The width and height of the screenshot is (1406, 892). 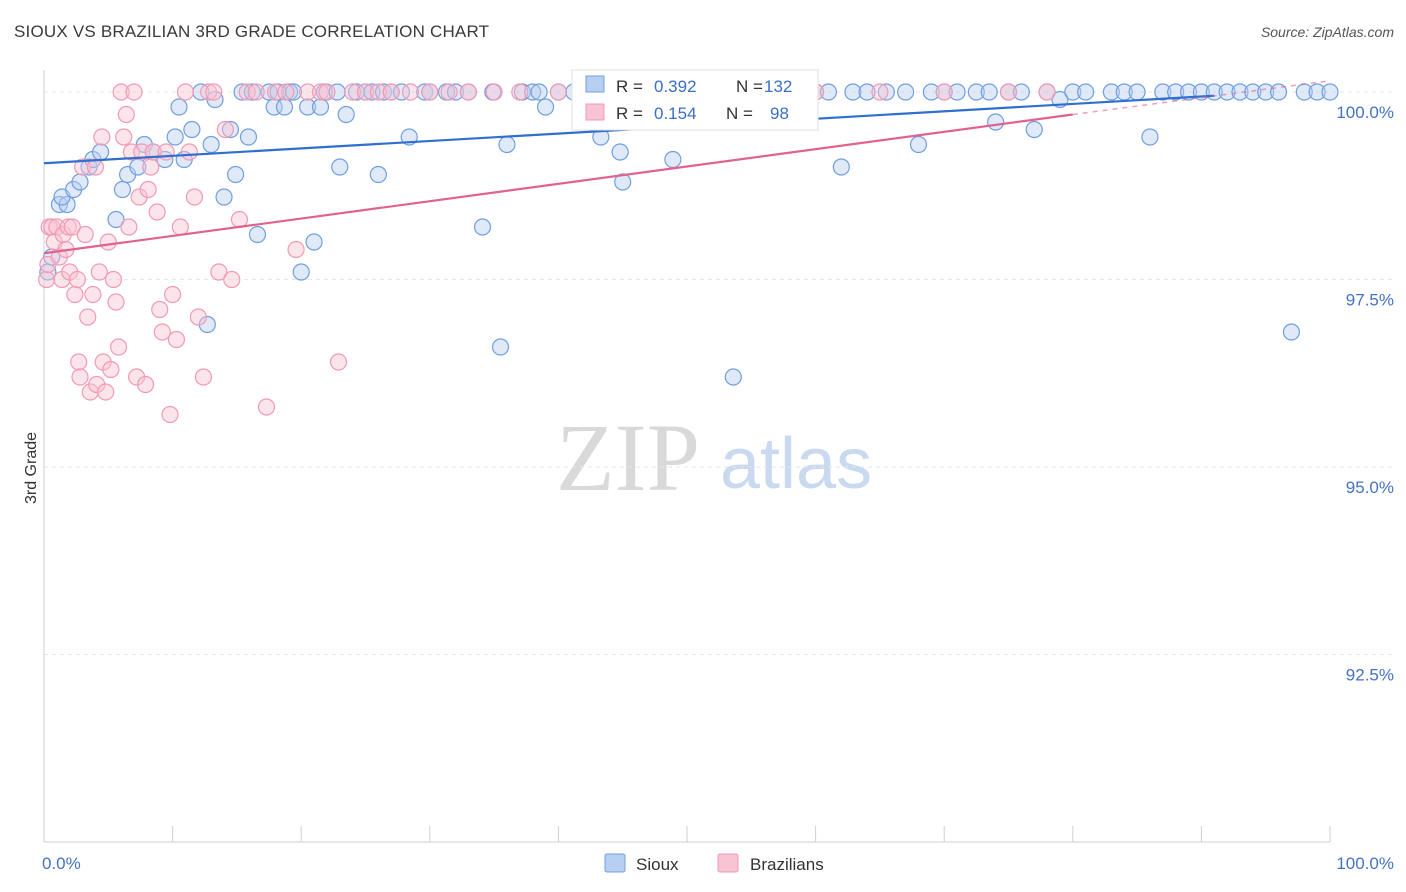 I want to click on sioux-swatch, so click(x=595, y=84).